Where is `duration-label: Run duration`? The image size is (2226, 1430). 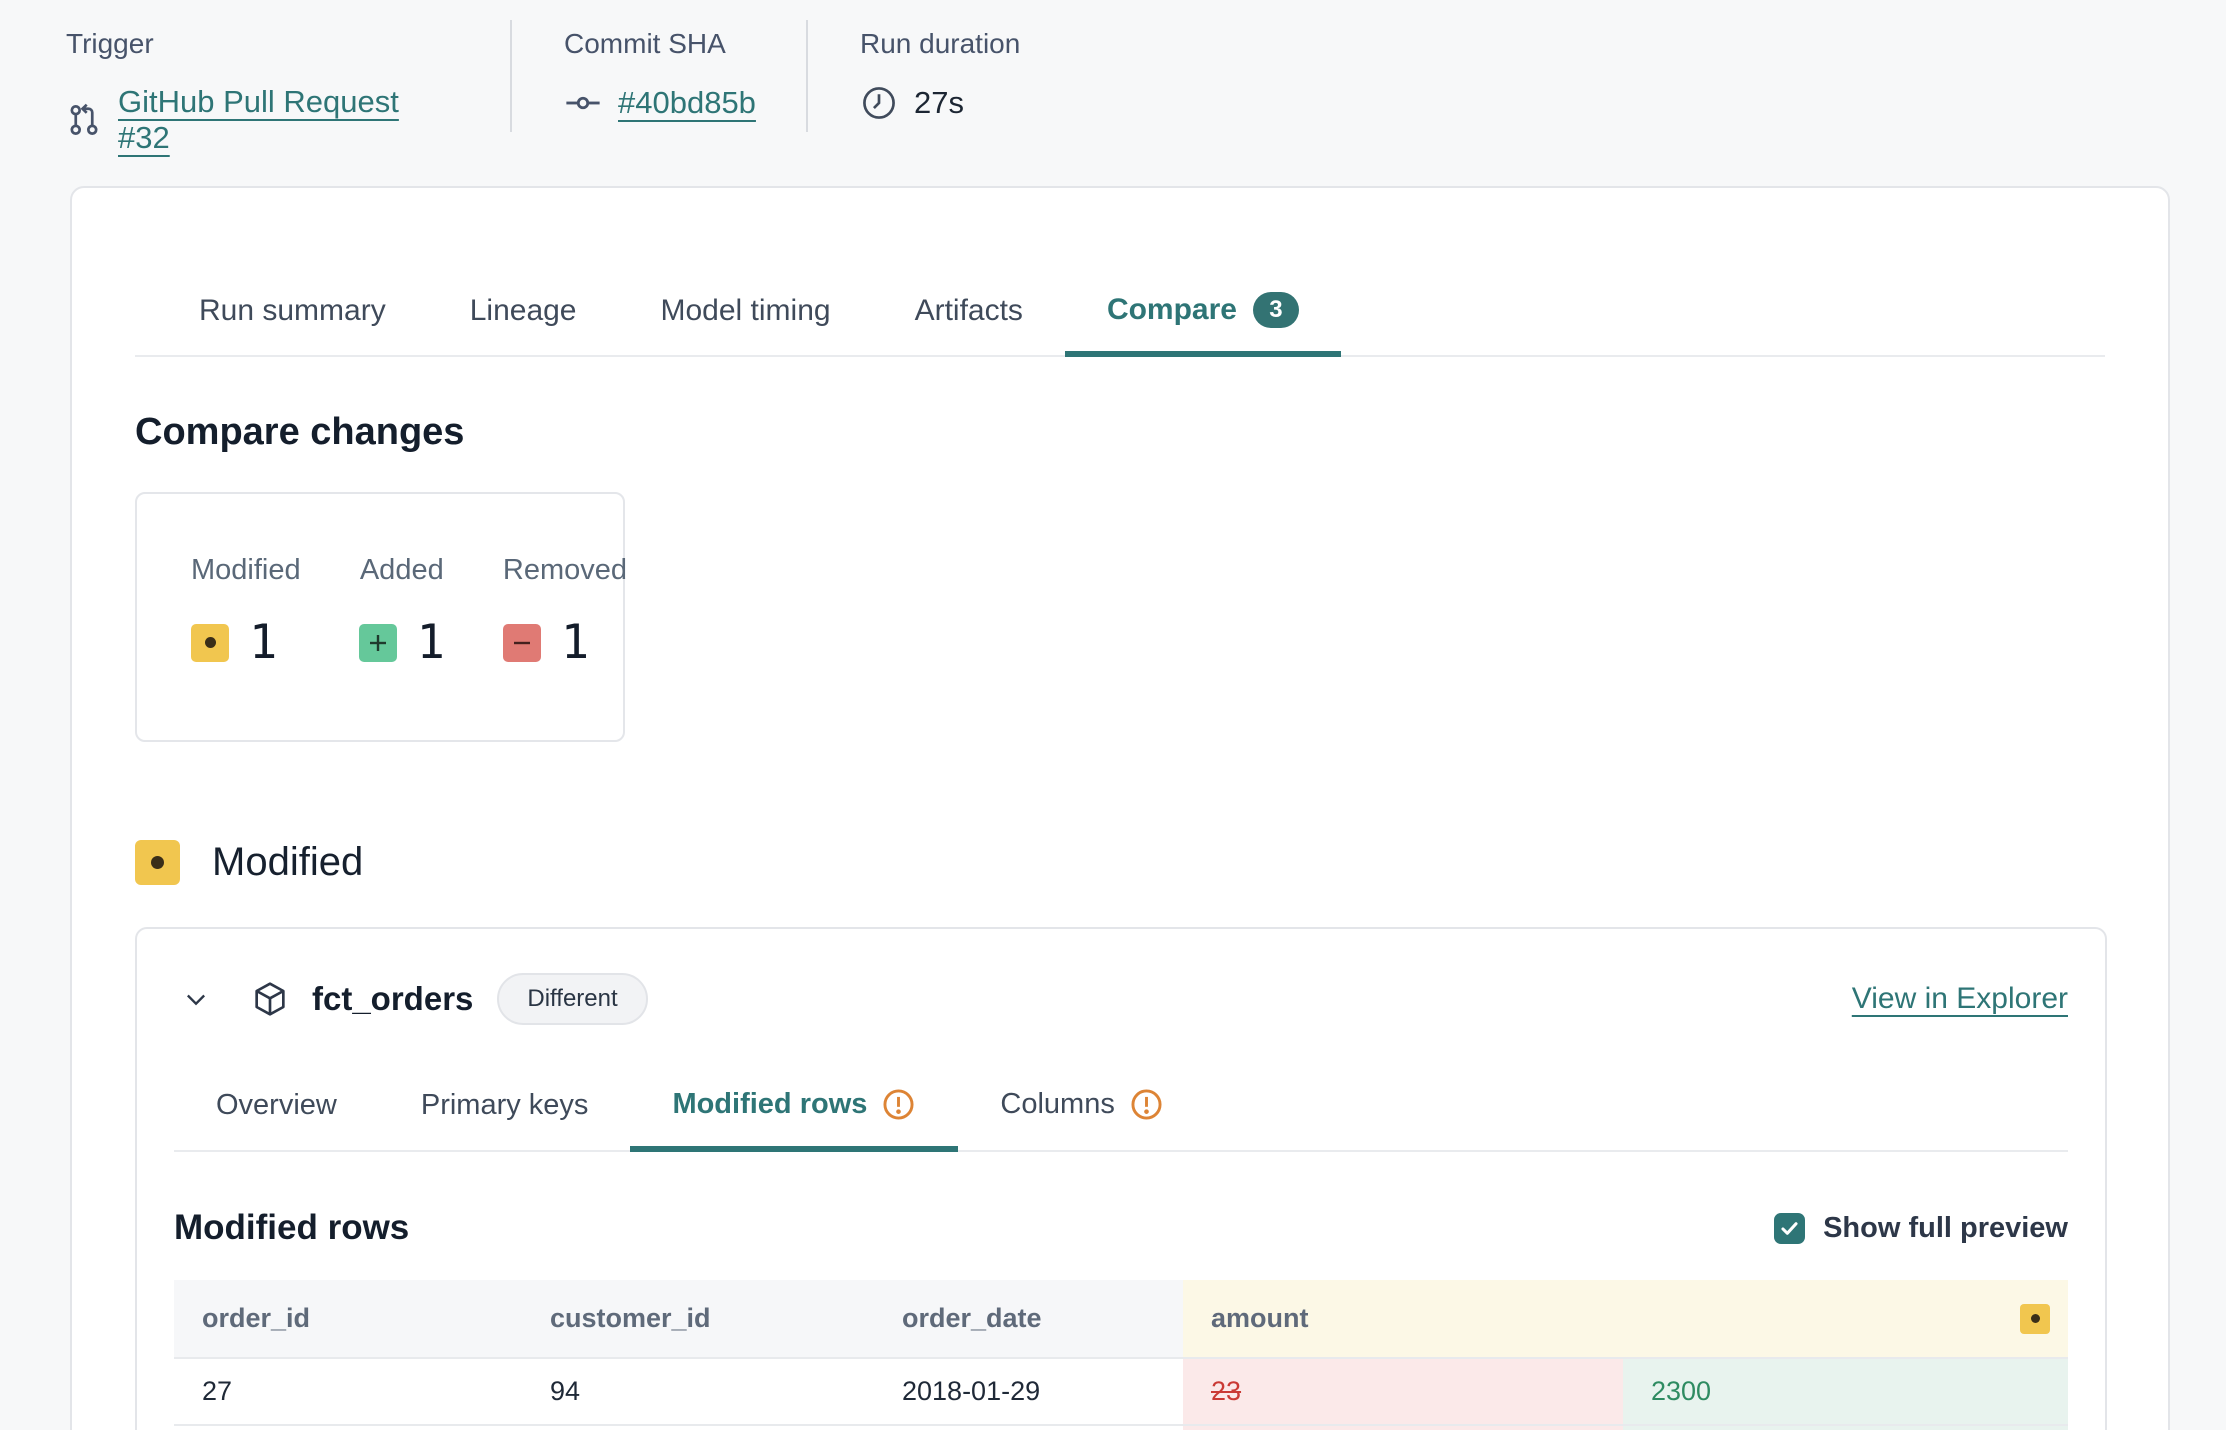
duration-label: Run duration is located at coordinates (940, 43).